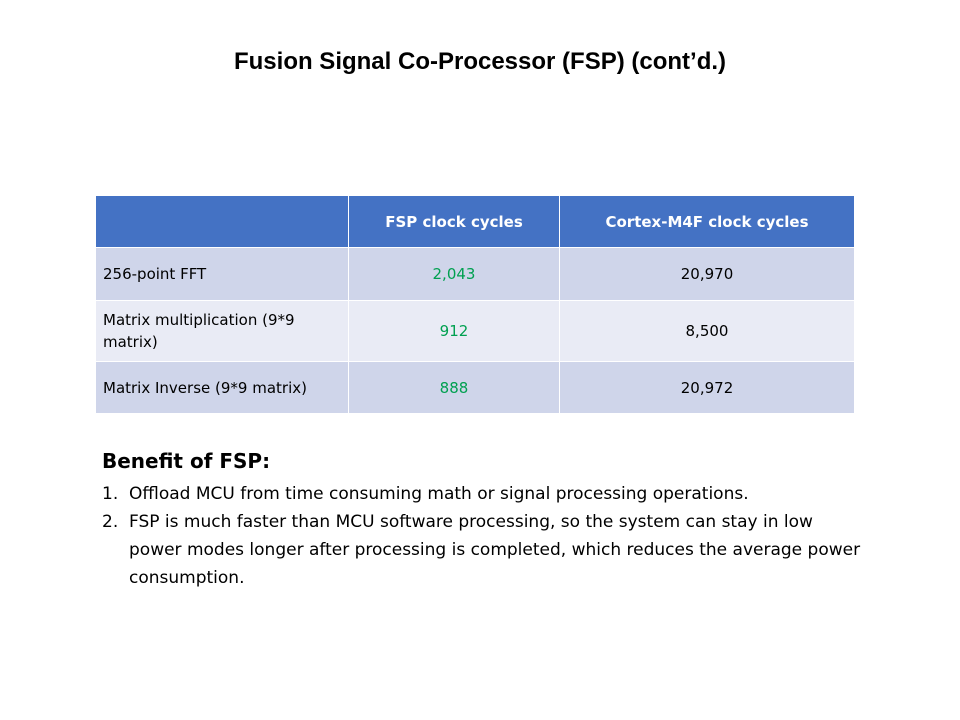 The width and height of the screenshot is (960, 720). I want to click on header-empty-cell, so click(222, 221).